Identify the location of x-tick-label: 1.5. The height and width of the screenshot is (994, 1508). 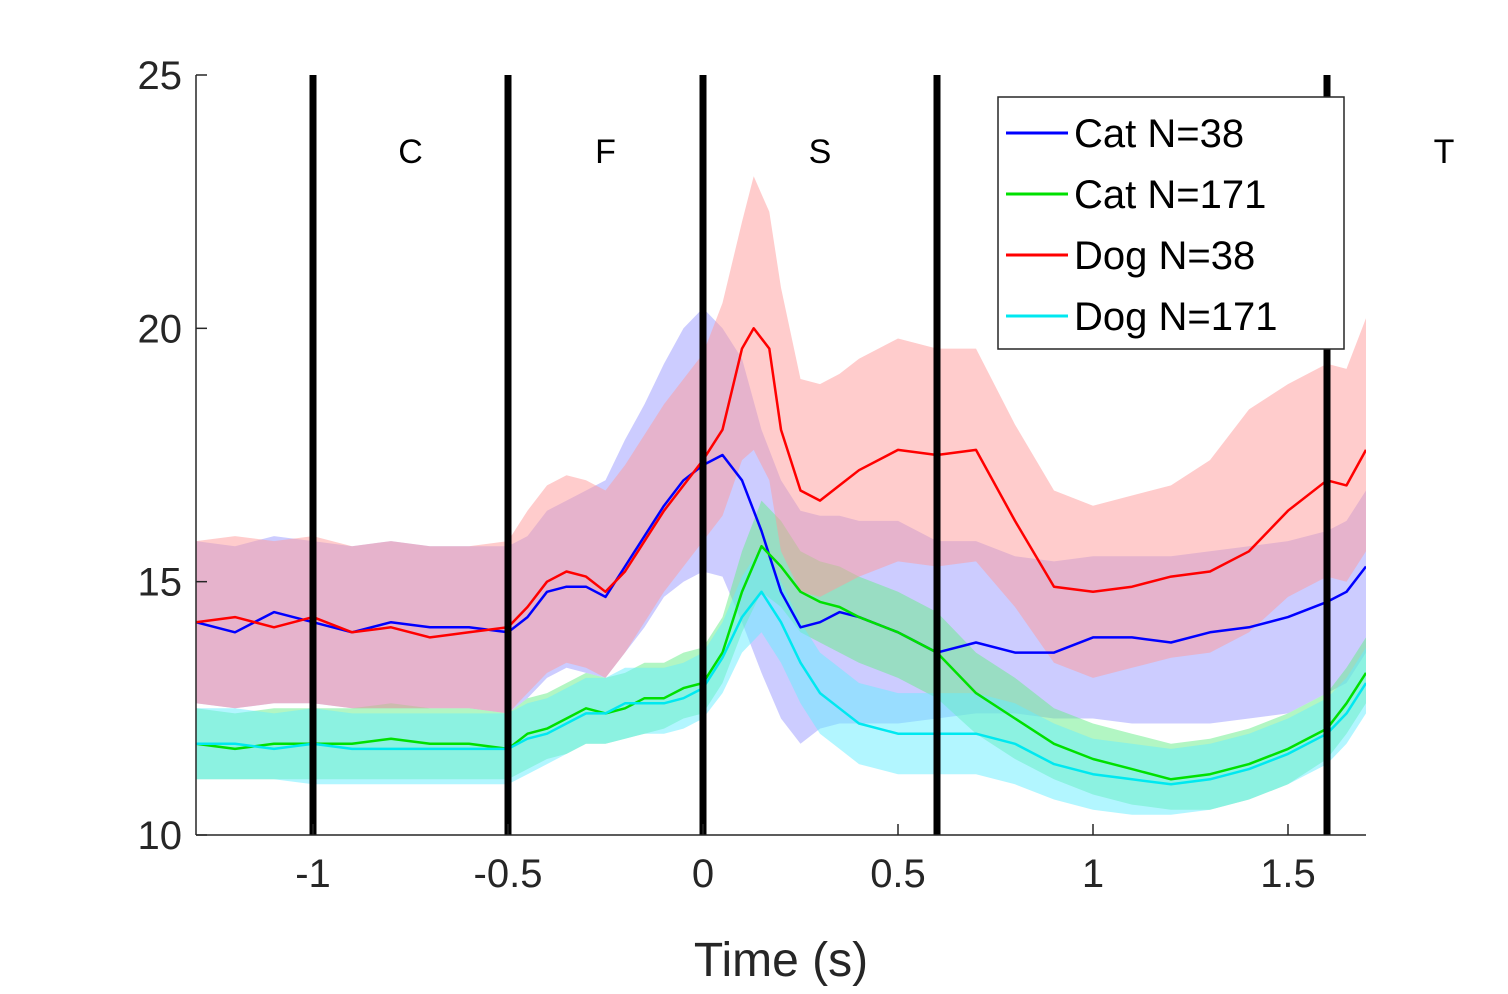
(1288, 874).